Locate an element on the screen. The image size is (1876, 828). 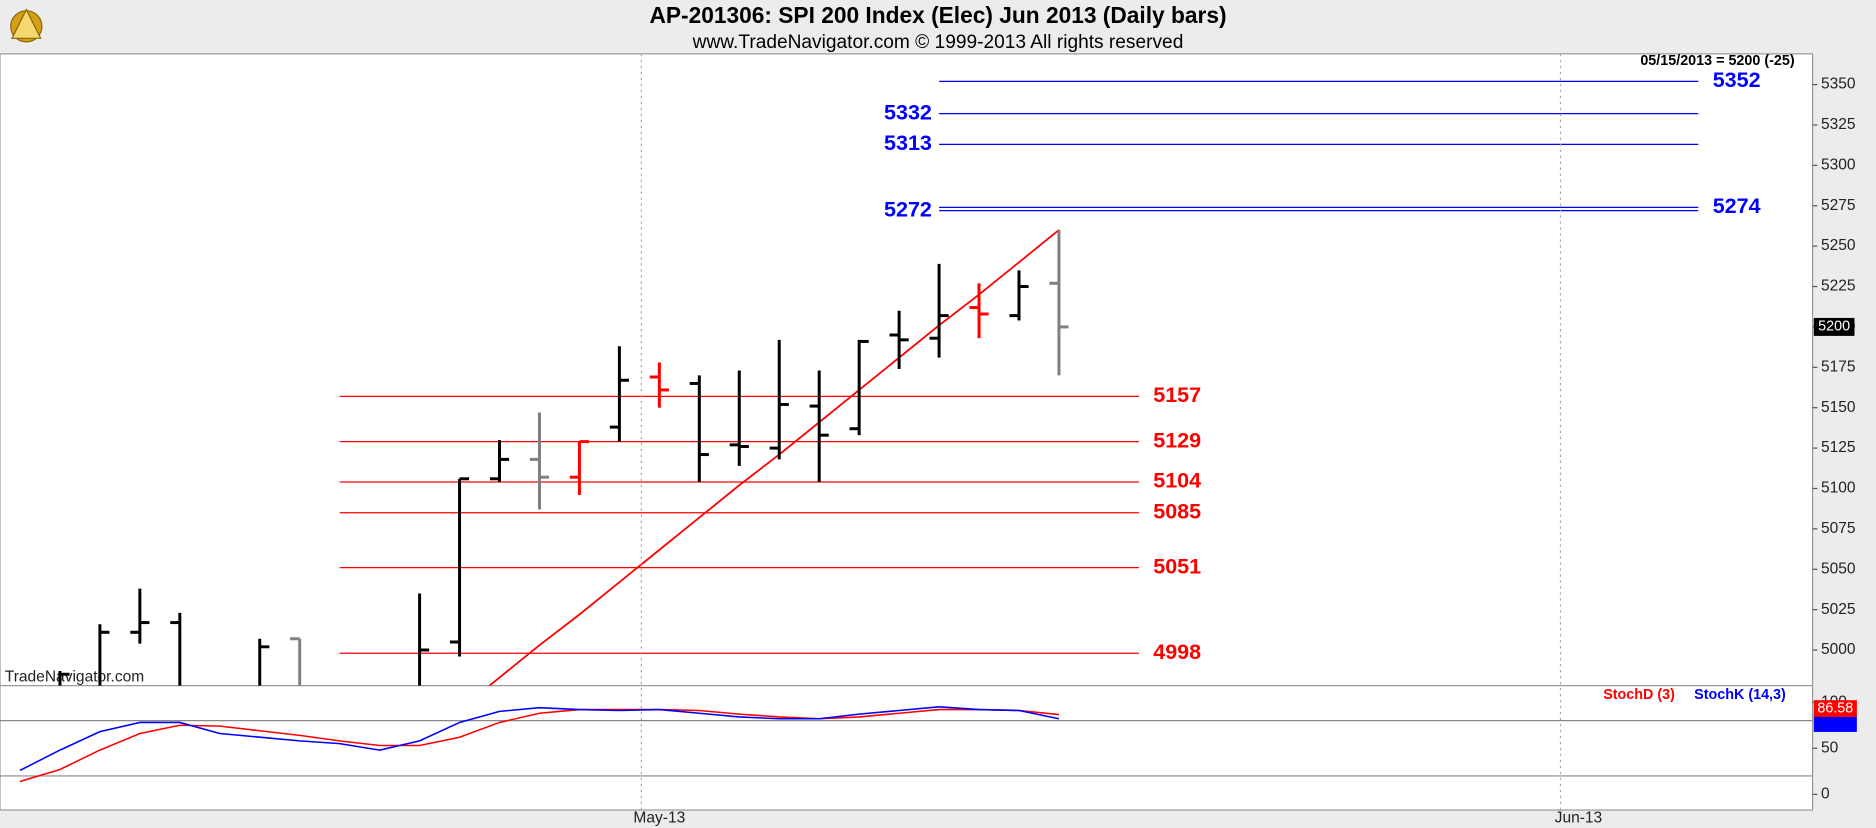
y-tick-label: 5175 is located at coordinates (1838, 366).